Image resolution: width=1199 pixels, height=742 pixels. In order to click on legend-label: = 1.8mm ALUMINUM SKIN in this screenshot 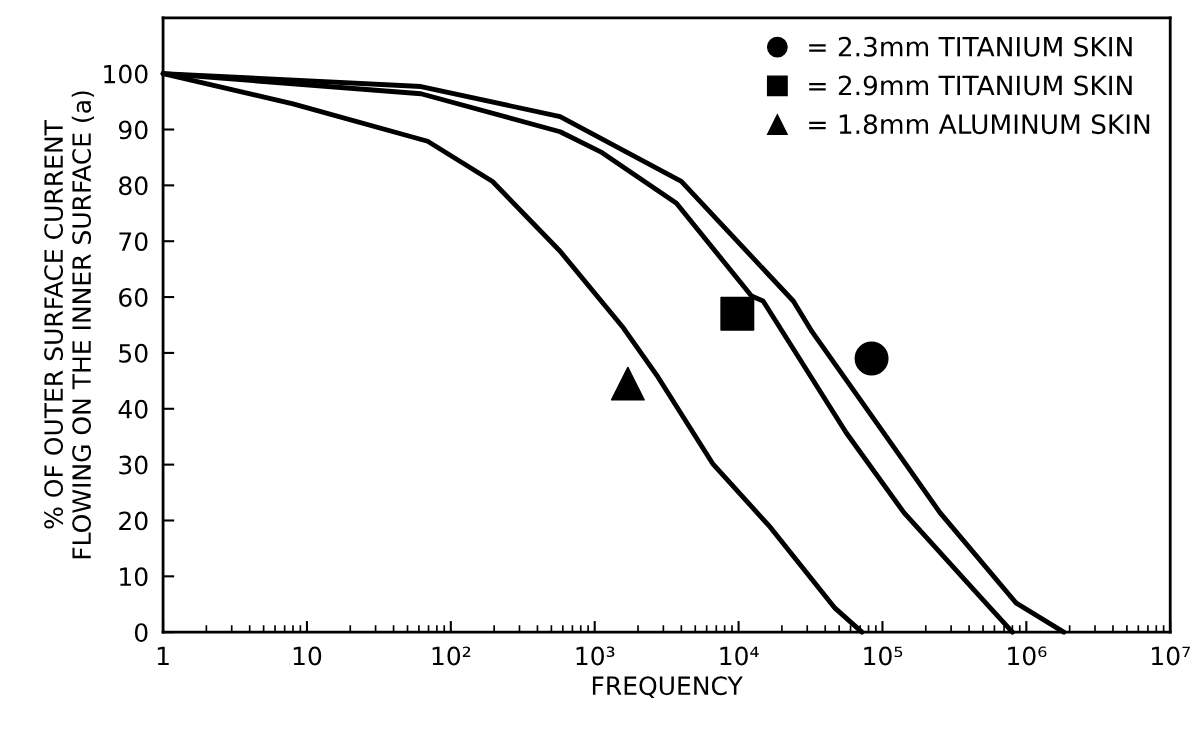, I will do `click(979, 124)`.